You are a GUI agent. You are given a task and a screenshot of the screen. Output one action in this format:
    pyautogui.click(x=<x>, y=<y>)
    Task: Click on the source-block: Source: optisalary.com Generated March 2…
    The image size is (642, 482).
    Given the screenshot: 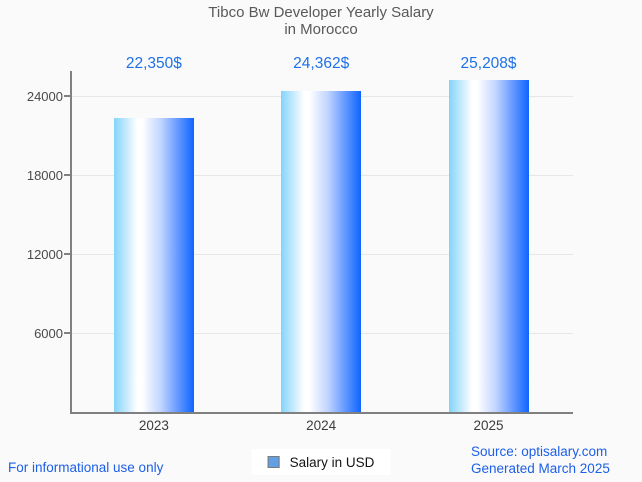 What is the action you would take?
    pyautogui.click(x=540, y=460)
    